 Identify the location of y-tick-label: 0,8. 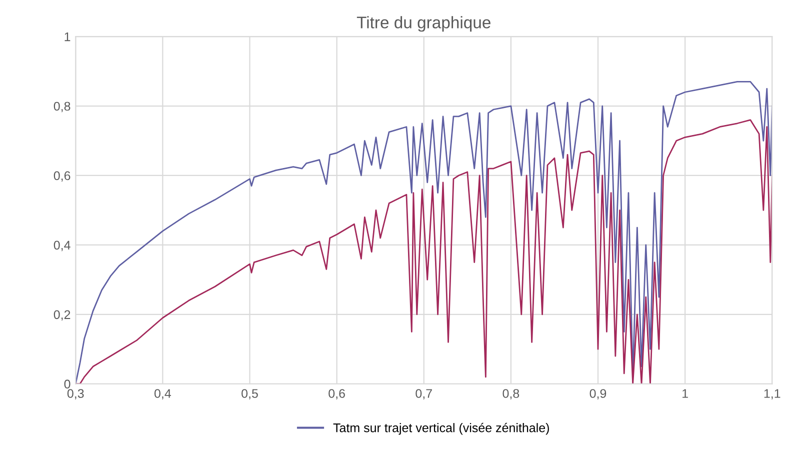
(62, 107).